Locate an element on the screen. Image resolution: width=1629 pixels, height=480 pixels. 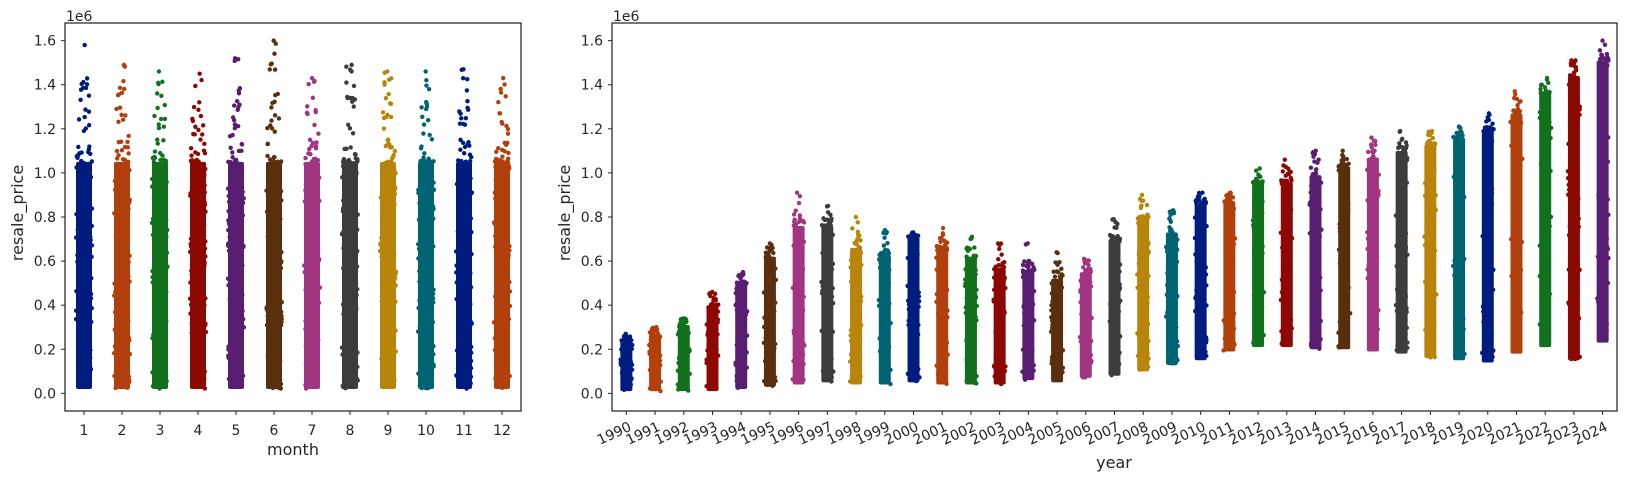
x-tick-label: 6 is located at coordinates (274, 431).